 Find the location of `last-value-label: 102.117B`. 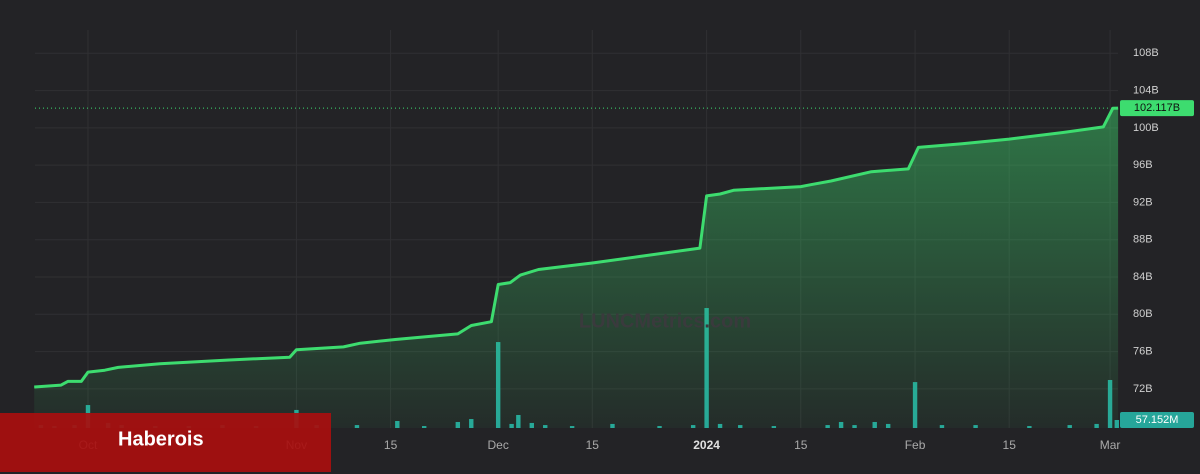

last-value-label: 102.117B is located at coordinates (1157, 108).